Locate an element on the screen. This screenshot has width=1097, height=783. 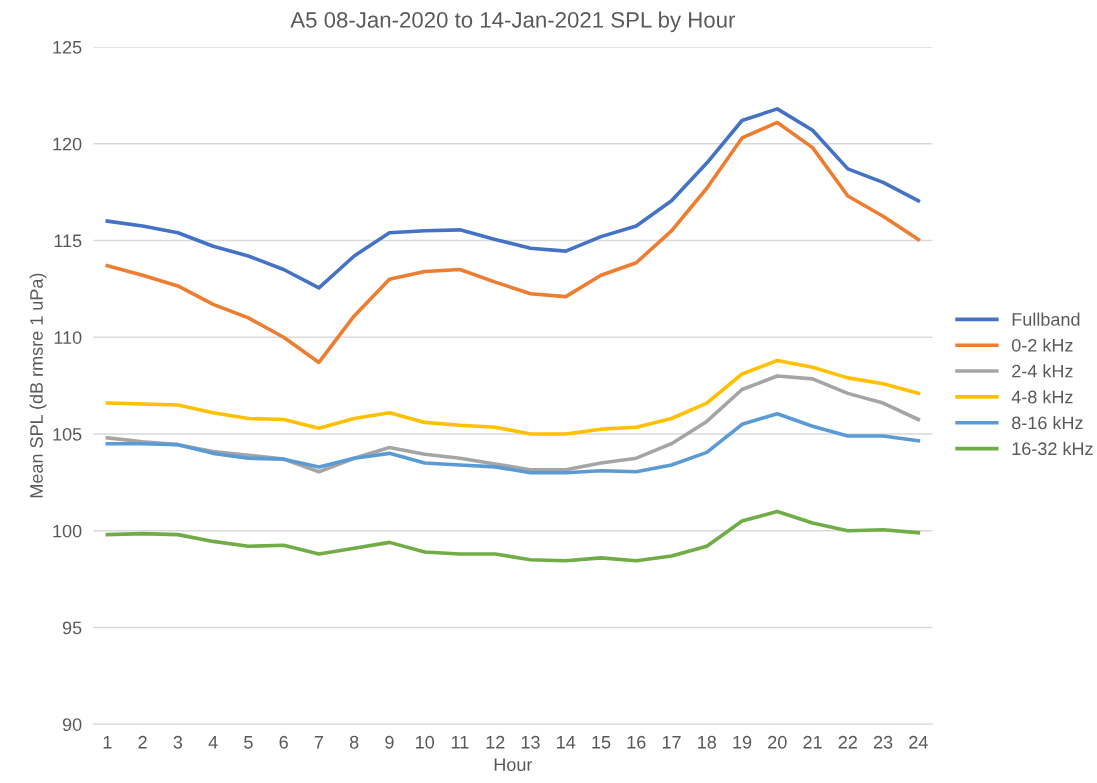
x-tick-label: 21 is located at coordinates (812, 742).